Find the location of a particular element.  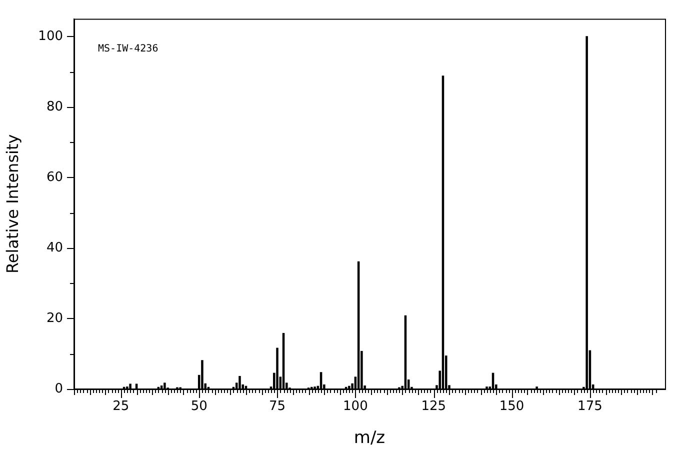

x-tick-label: 100 is located at coordinates (355, 406).